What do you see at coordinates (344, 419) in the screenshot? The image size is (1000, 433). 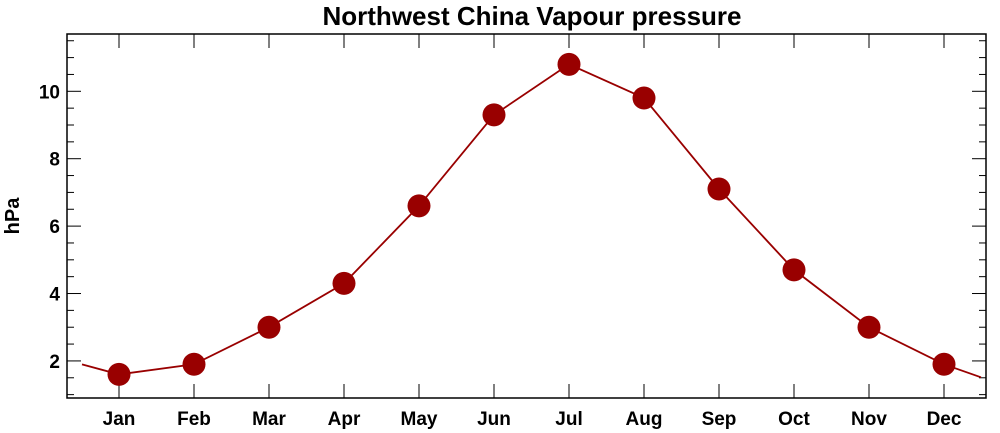 I see `x-tick-label: Apr` at bounding box center [344, 419].